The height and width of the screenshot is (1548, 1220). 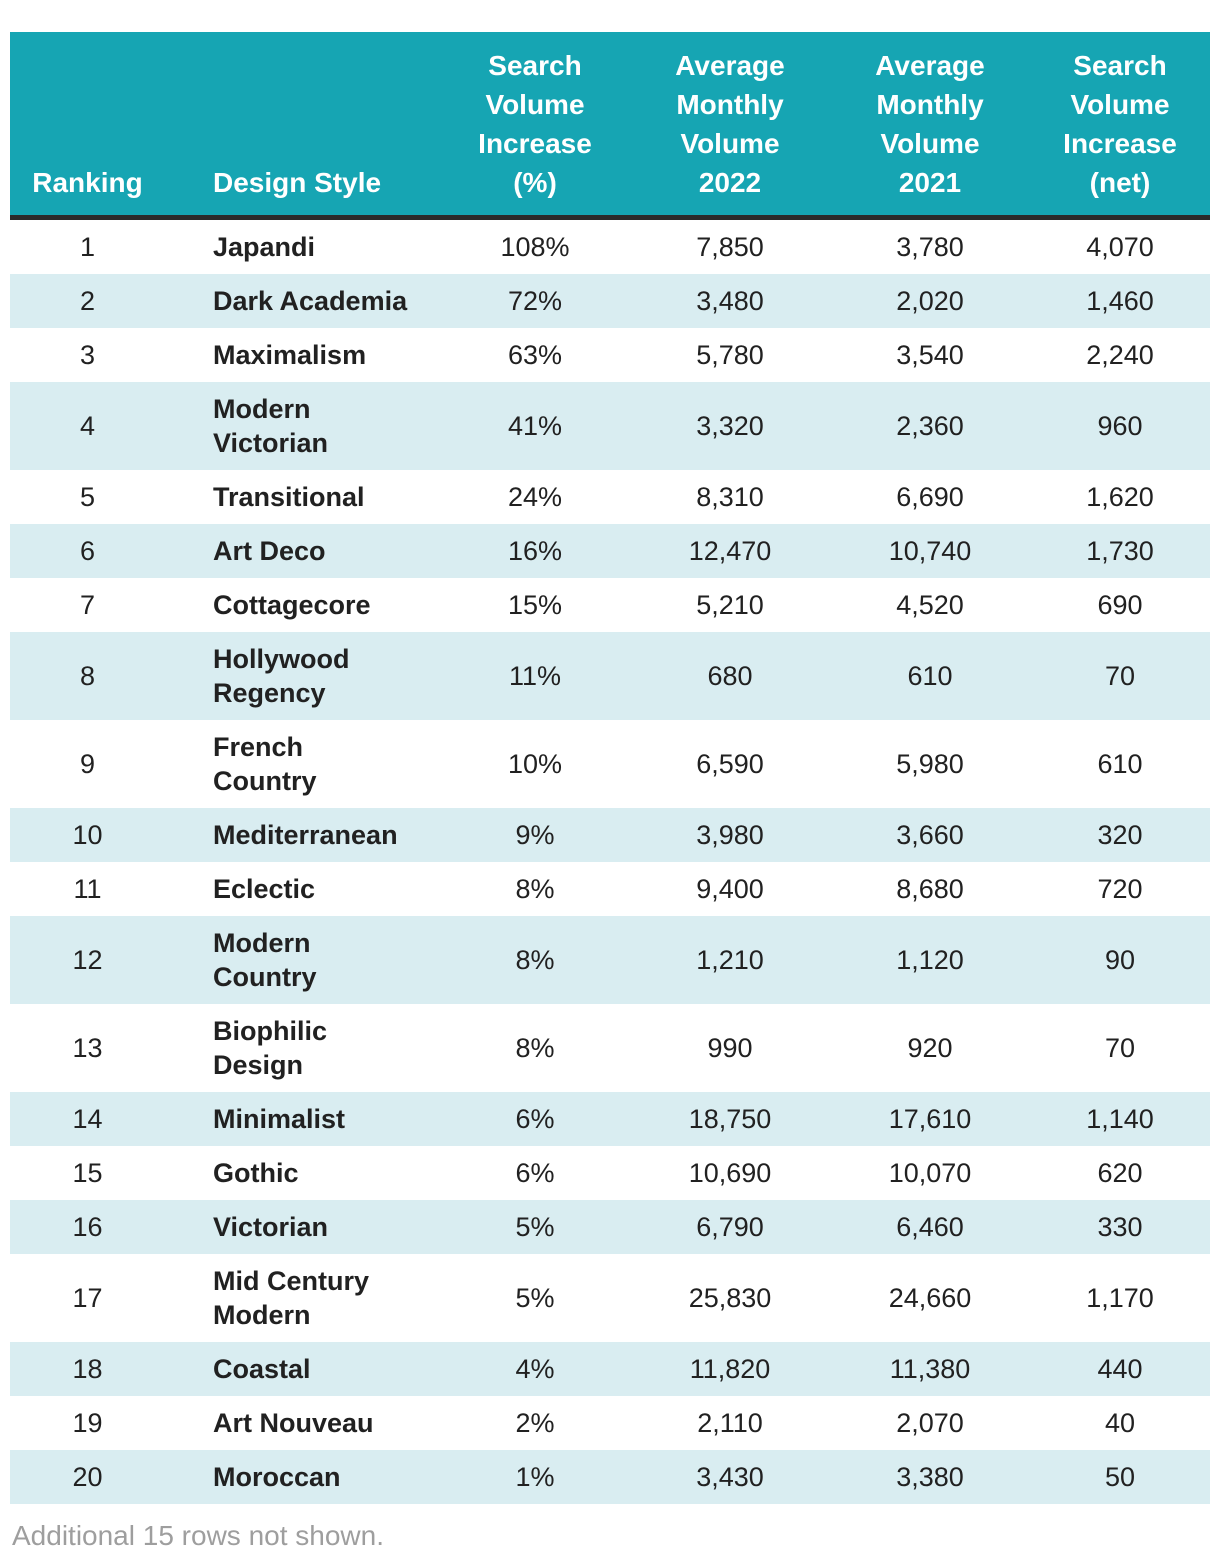 I want to click on cell-style: Mid Century Modern, so click(x=291, y=1298).